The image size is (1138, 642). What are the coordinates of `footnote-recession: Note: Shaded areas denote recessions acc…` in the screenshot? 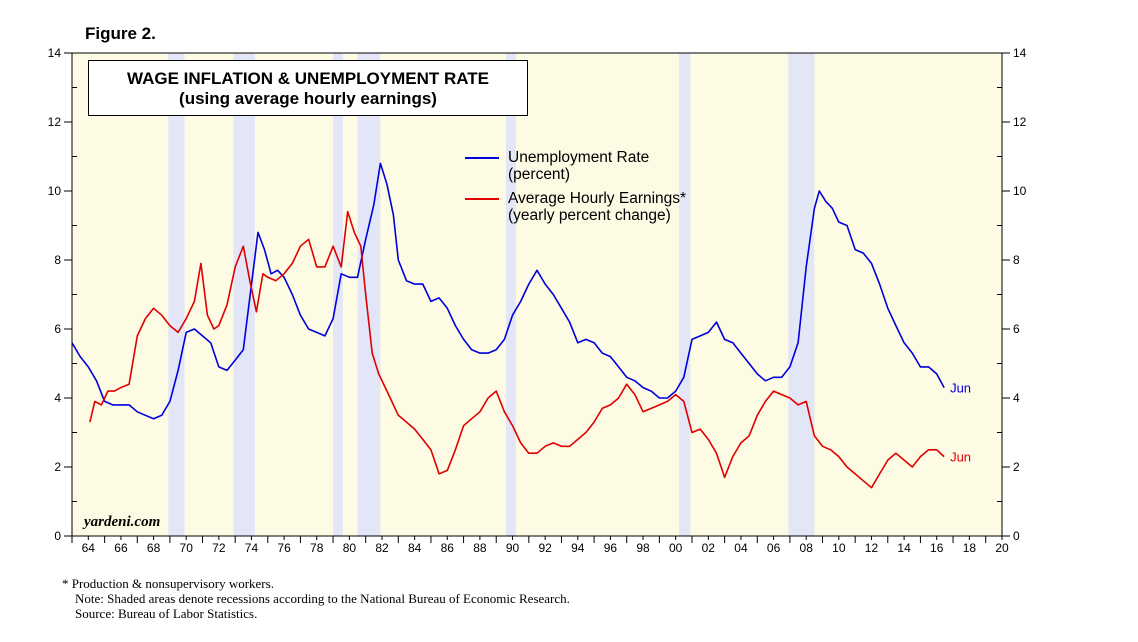 It's located at (322, 598).